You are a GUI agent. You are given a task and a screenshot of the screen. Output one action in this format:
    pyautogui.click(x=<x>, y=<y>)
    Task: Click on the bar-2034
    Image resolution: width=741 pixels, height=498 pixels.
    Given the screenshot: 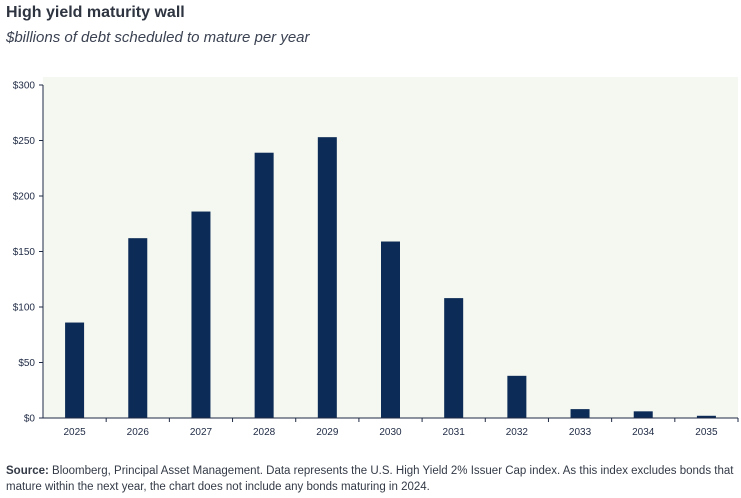 What is the action you would take?
    pyautogui.click(x=643, y=414)
    